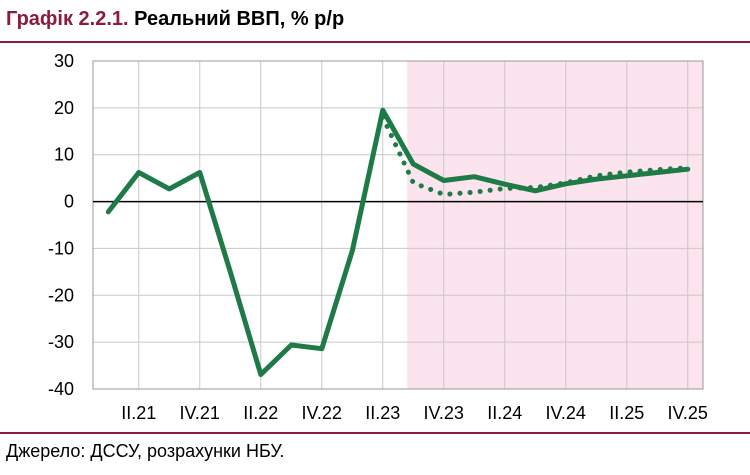 The height and width of the screenshot is (475, 750). What do you see at coordinates (64, 61) in the screenshot?
I see `y-tick-label: 30` at bounding box center [64, 61].